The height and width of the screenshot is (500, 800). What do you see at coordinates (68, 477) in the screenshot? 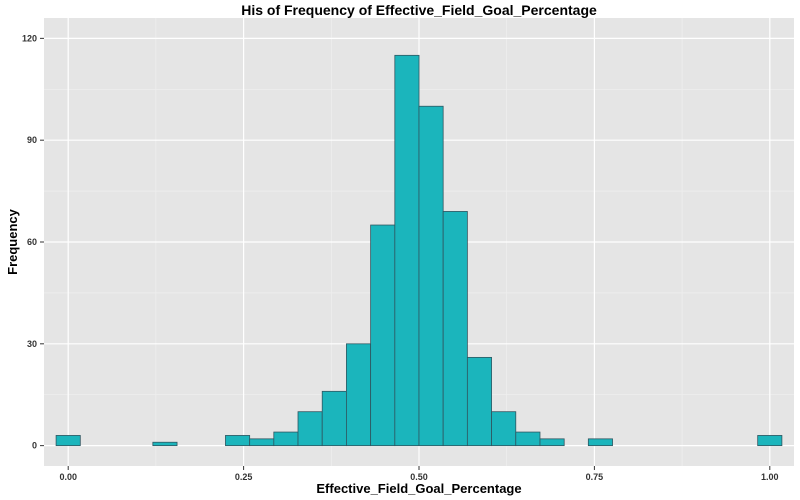
I see `x-tick-label: 0.00` at bounding box center [68, 477].